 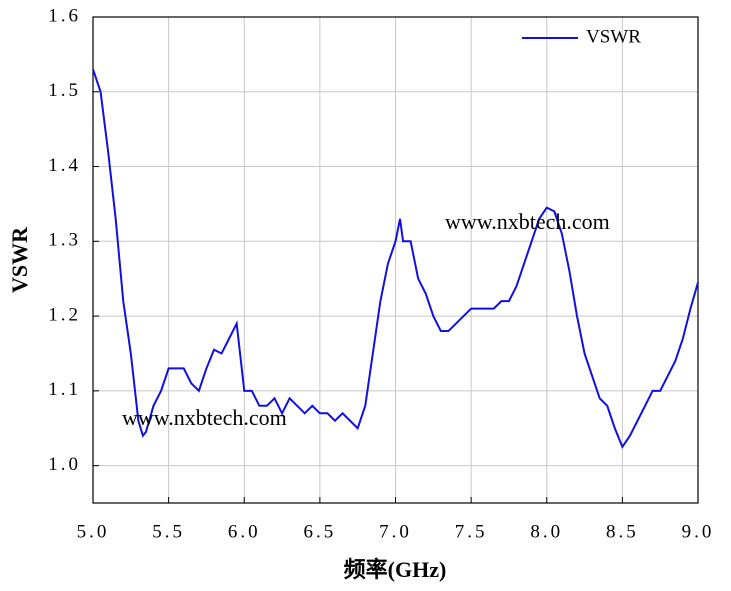 What do you see at coordinates (64, 165) in the screenshot?
I see `y-tick-label: 1.4` at bounding box center [64, 165].